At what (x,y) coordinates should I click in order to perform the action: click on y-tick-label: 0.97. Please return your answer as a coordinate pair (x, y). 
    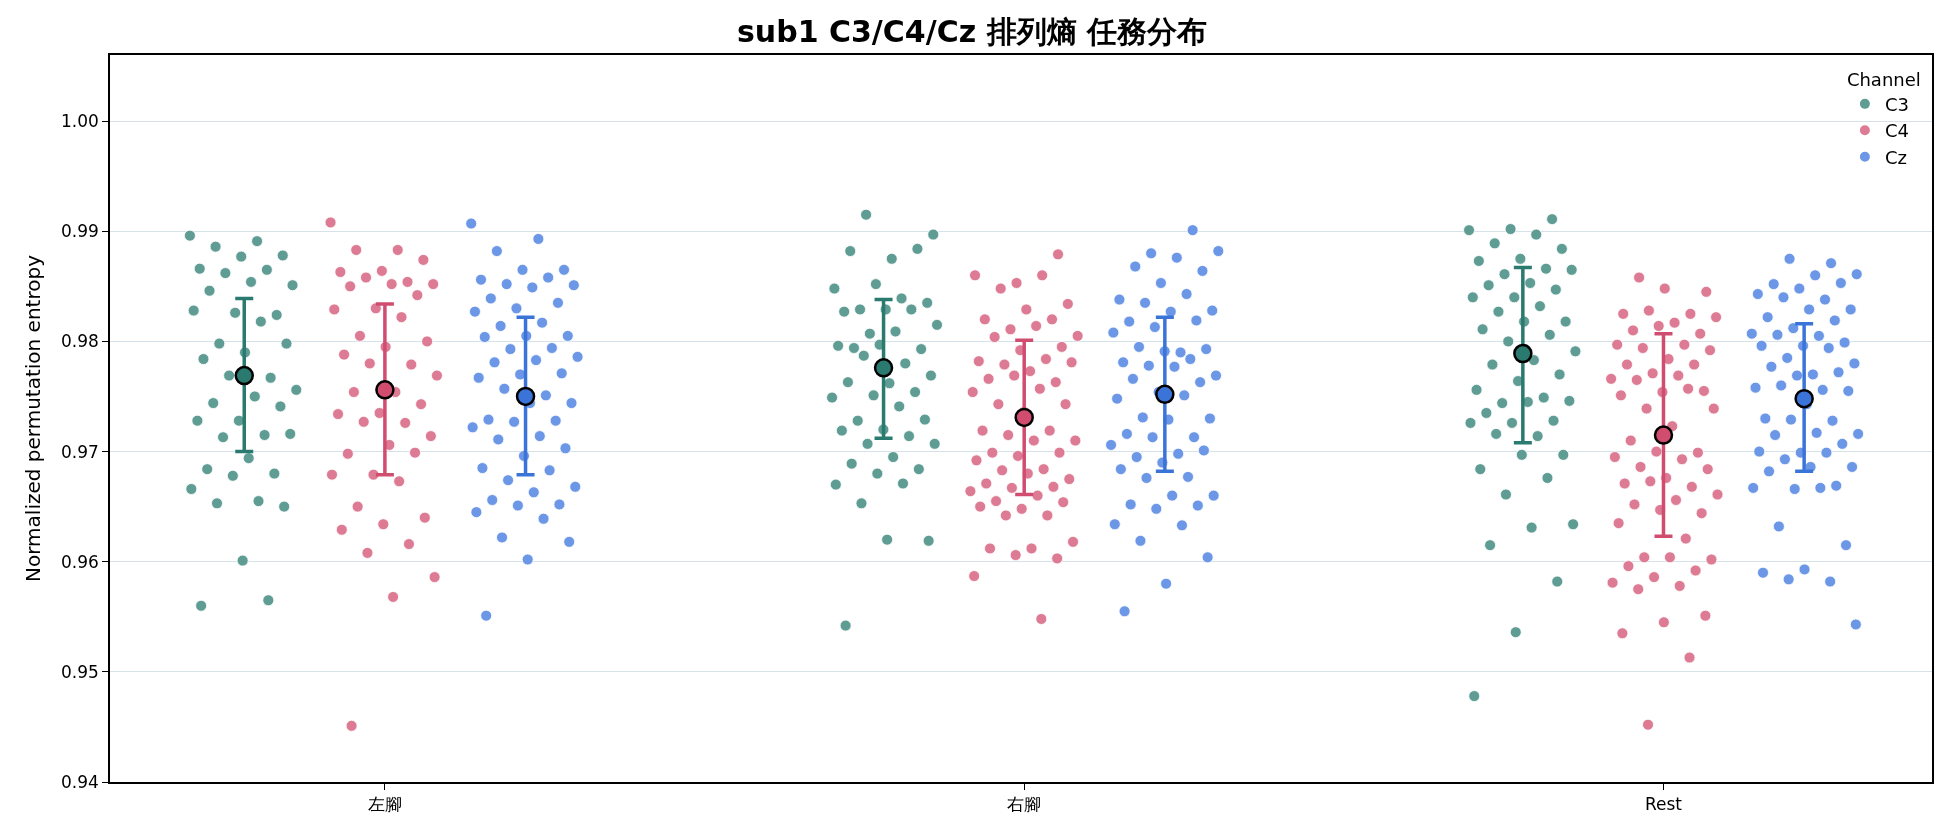
    Looking at the image, I should click on (79, 451).